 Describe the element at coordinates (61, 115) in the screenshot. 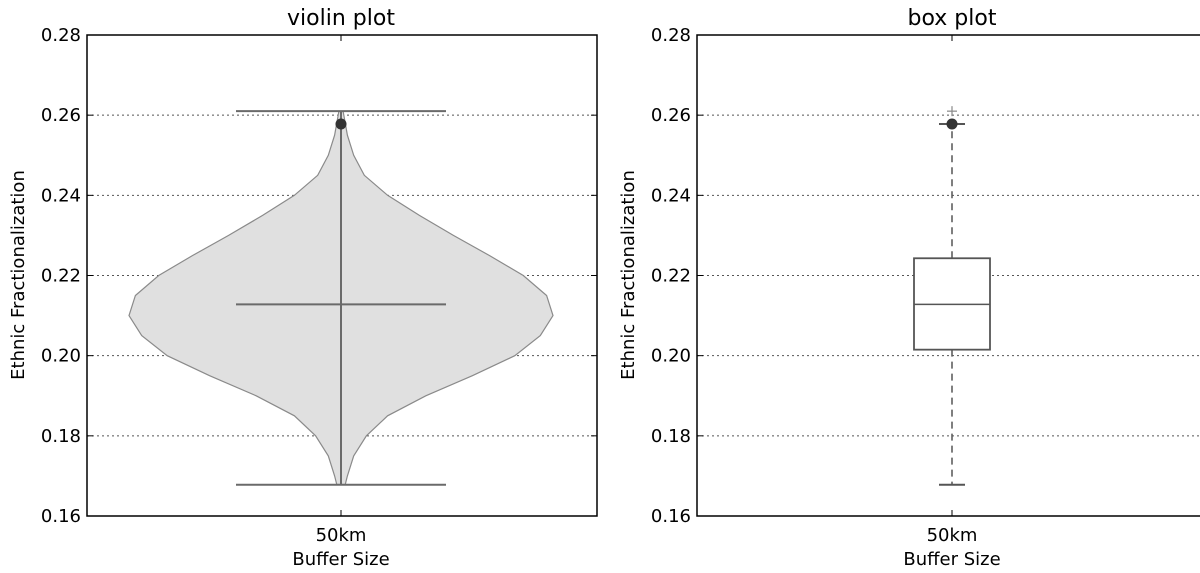

I see `violin-ytick-label: 0.26` at that location.